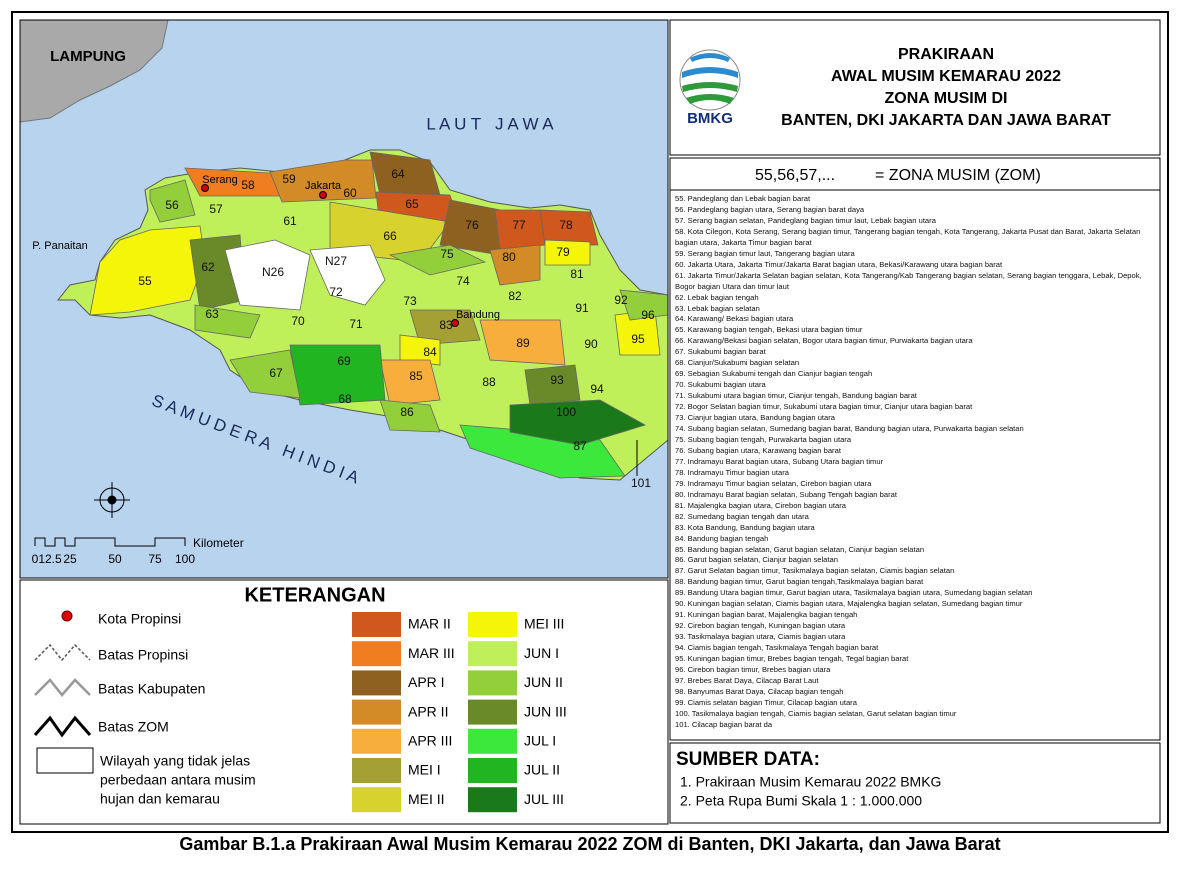  What do you see at coordinates (563, 252) in the screenshot?
I see `zone-label: 79` at bounding box center [563, 252].